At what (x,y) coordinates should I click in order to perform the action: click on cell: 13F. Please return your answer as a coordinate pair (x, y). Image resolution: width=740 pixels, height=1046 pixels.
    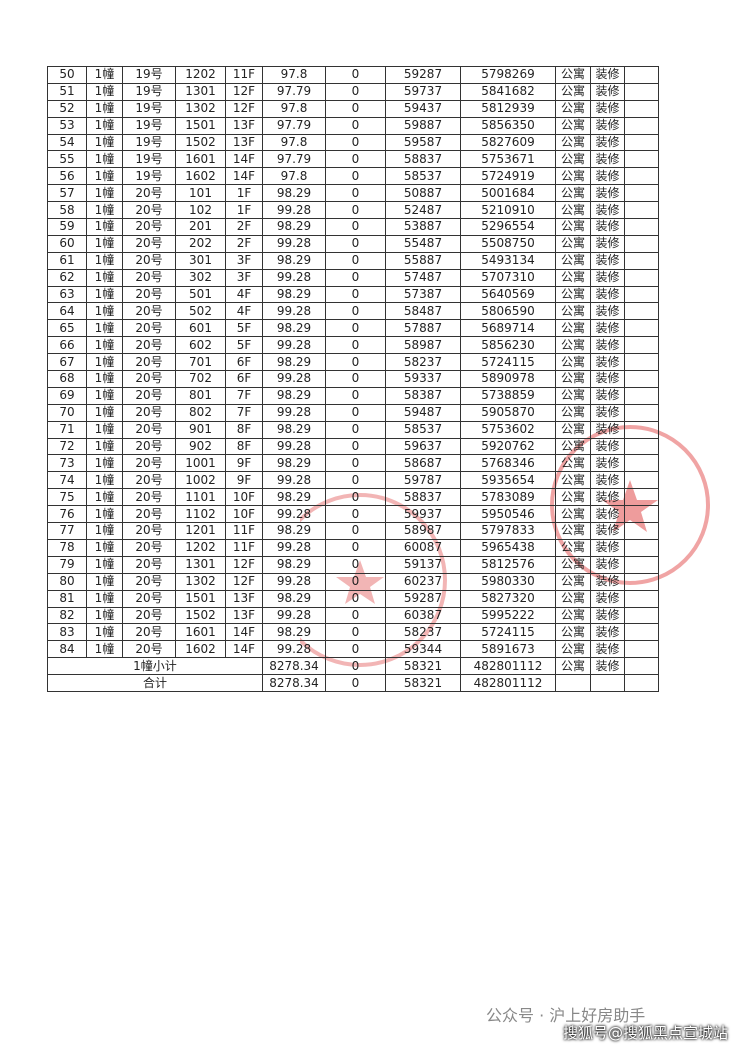
    Looking at the image, I should click on (244, 142).